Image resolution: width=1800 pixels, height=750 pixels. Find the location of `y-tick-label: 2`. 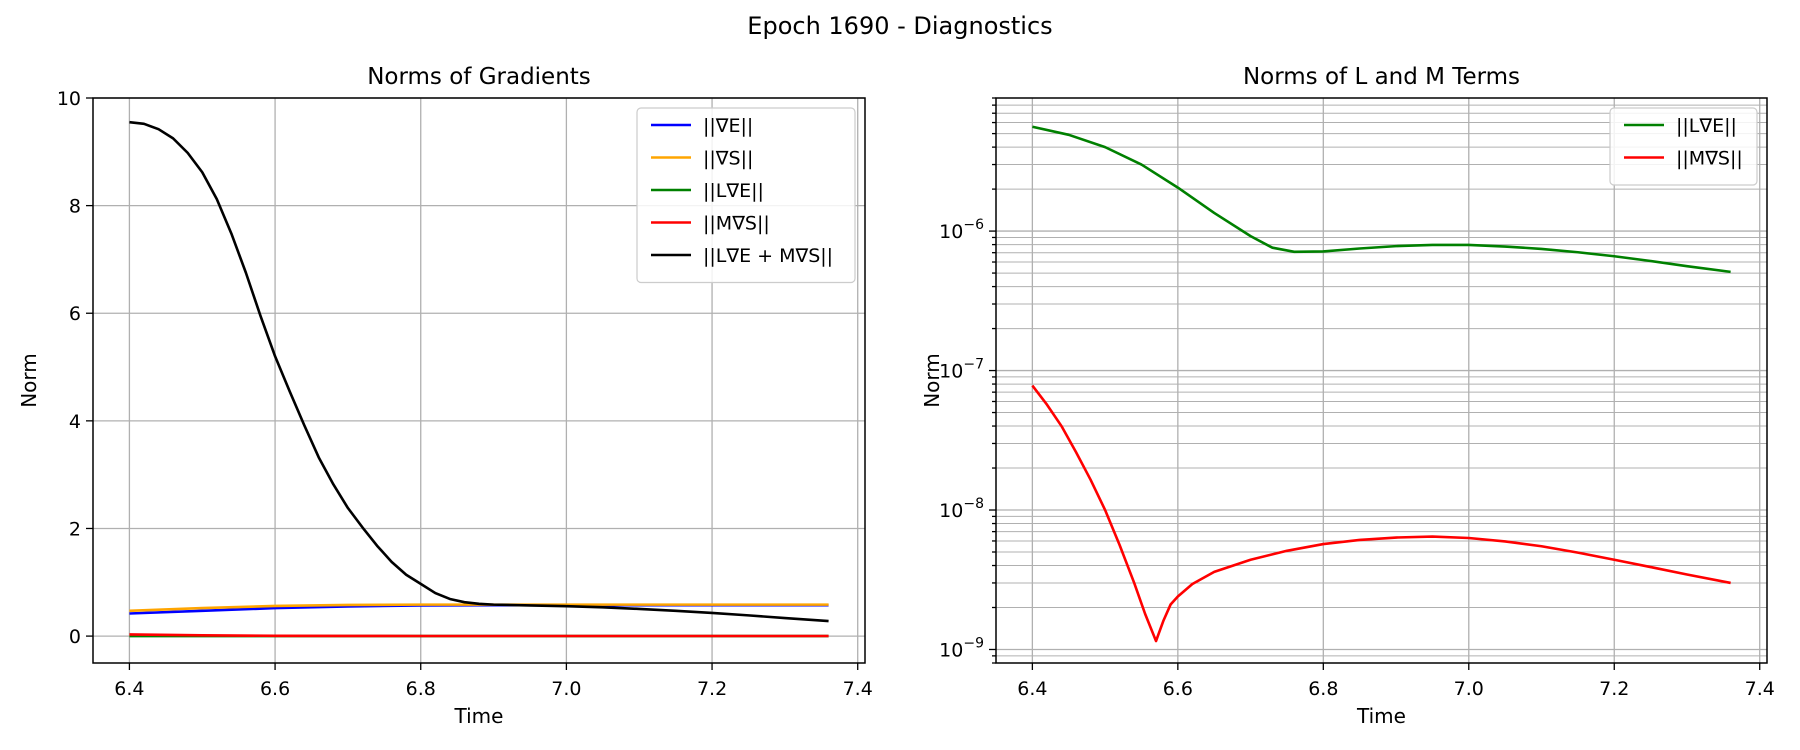

y-tick-label: 2 is located at coordinates (75, 529).